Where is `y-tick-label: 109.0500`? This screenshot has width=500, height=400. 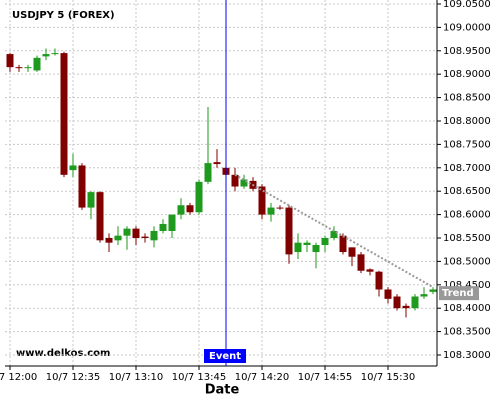
y-tick-label: 109.0500 is located at coordinates (467, 5).